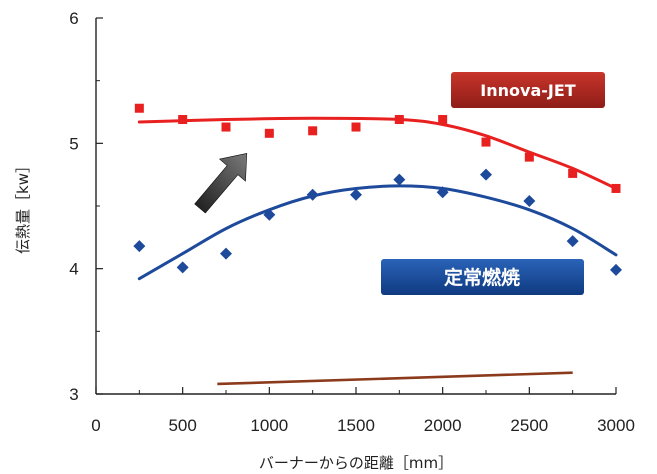  What do you see at coordinates (73, 143) in the screenshot?
I see `y-tick-label: 5` at bounding box center [73, 143].